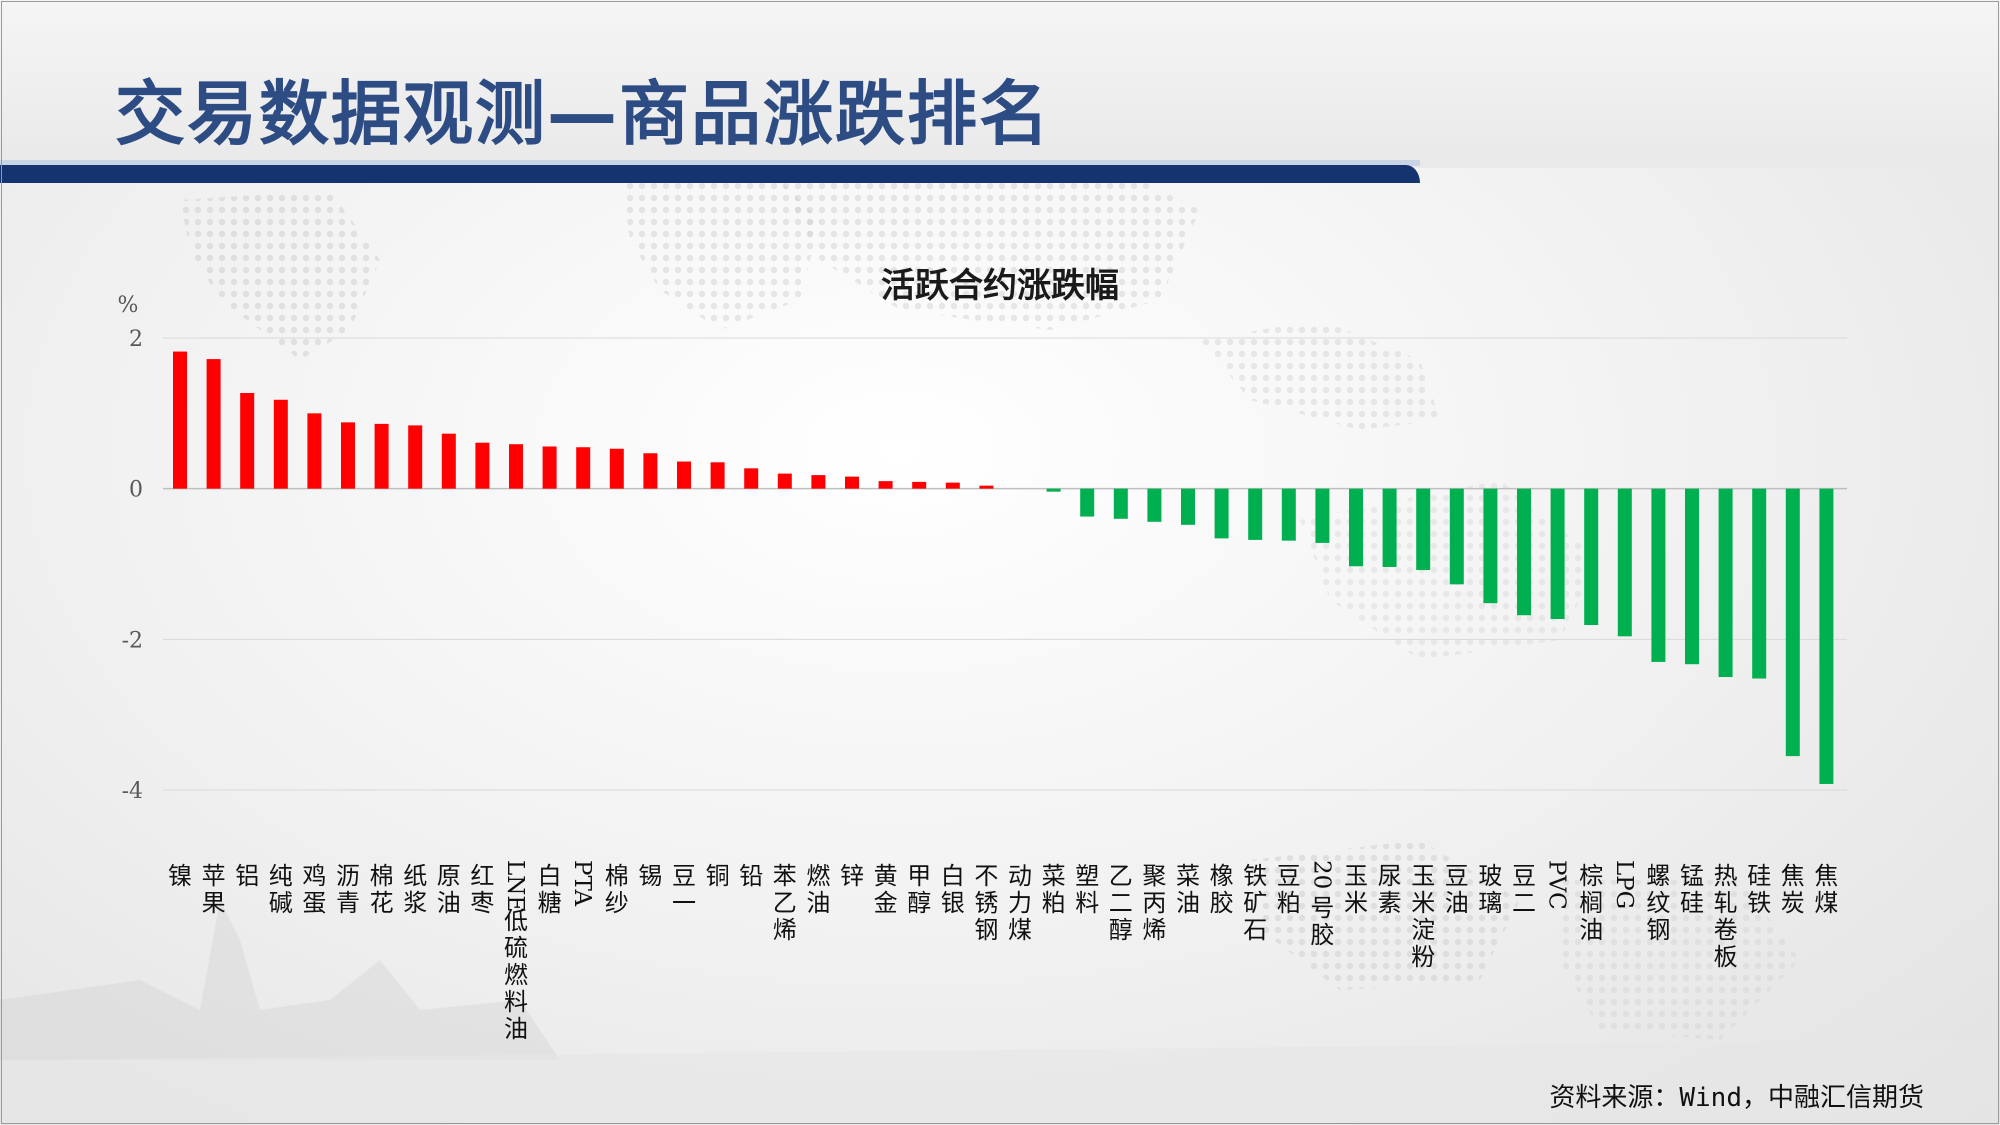  What do you see at coordinates (550, 889) in the screenshot?
I see `category-label: 白糖` at bounding box center [550, 889].